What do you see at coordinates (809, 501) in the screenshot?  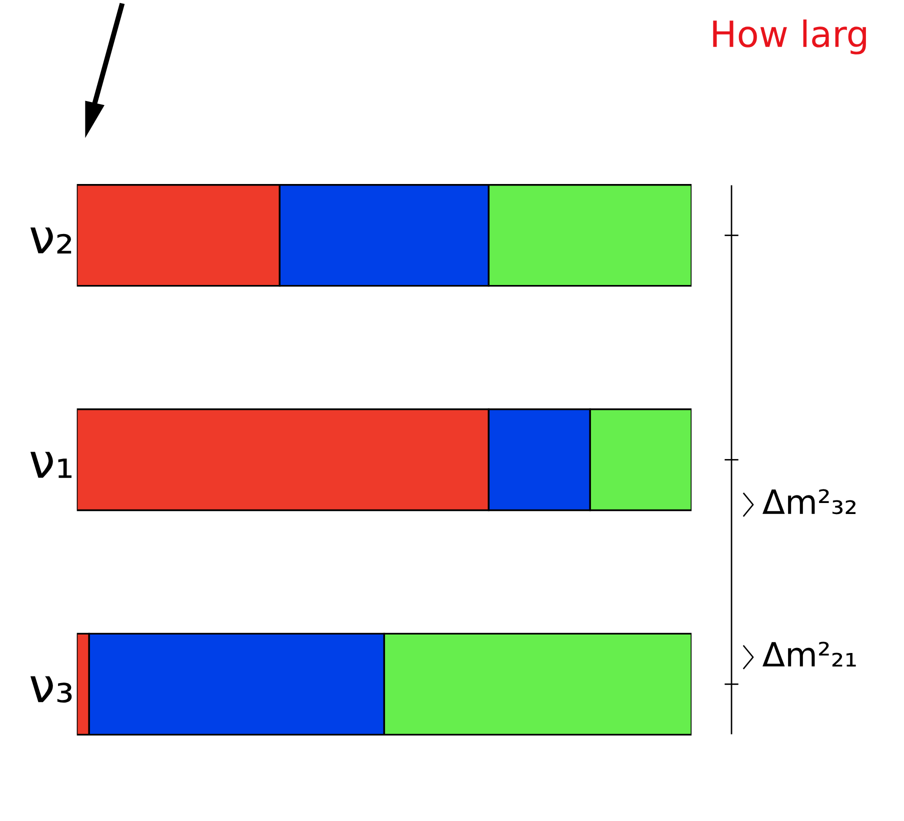 I see `text: Δm²₃₂` at bounding box center [809, 501].